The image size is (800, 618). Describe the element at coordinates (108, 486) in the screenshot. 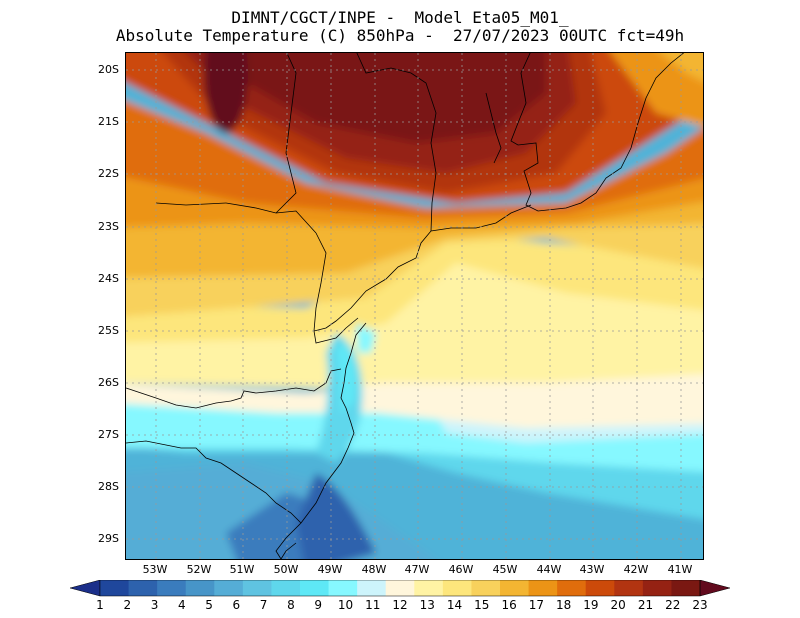

I see `lat-label: 28S` at that location.